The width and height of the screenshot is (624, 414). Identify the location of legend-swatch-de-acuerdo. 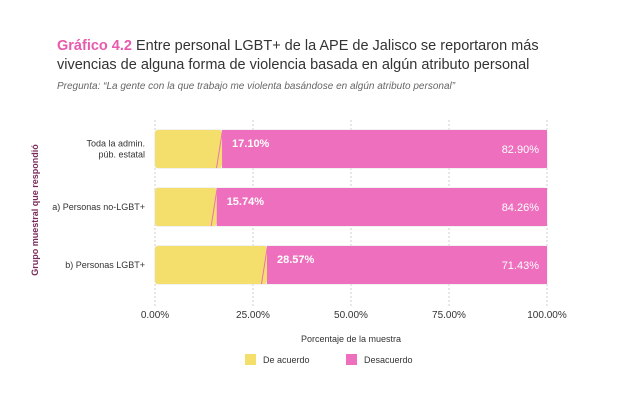
(250, 359).